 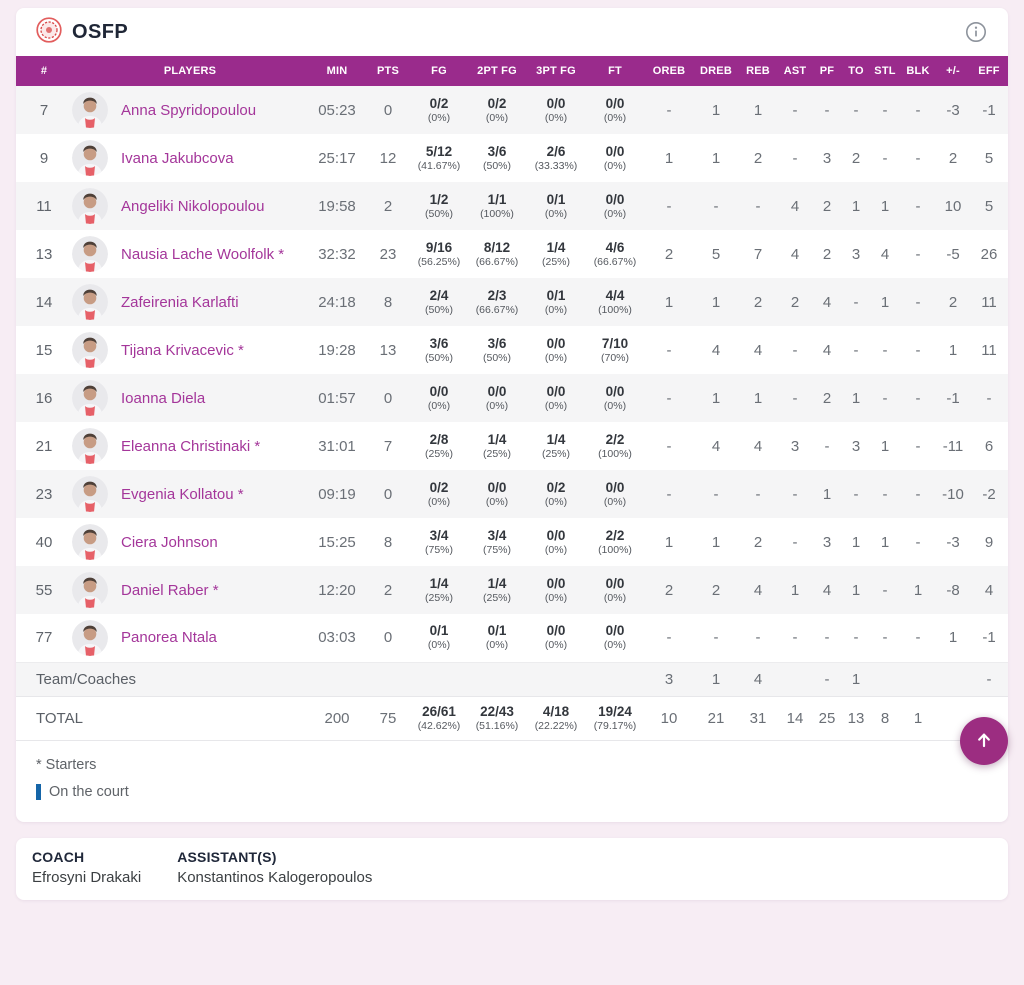 What do you see at coordinates (856, 398) in the screenshot?
I see `player-to: 1` at bounding box center [856, 398].